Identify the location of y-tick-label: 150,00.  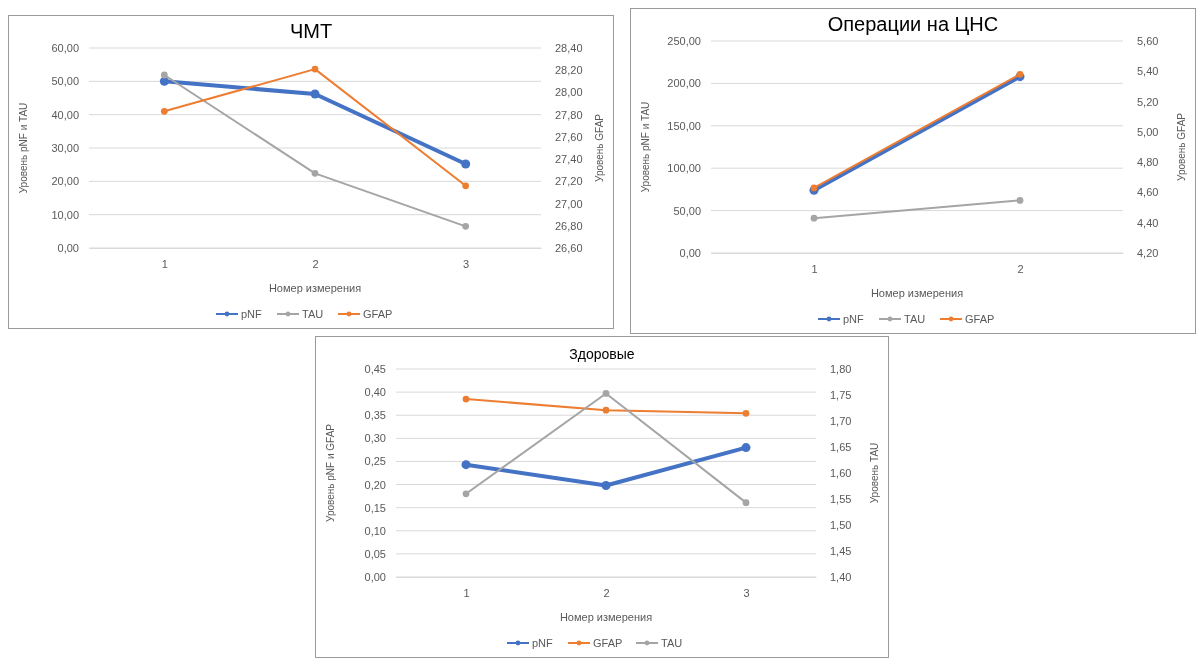
(684, 125).